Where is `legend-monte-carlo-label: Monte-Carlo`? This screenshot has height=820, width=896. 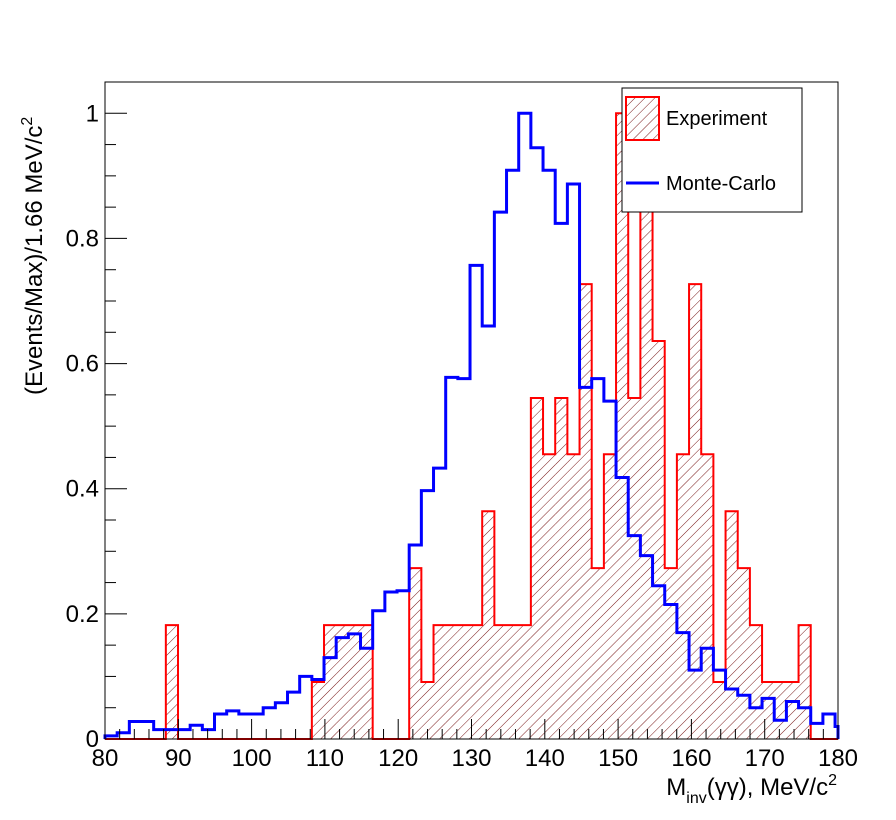 legend-monte-carlo-label: Monte-Carlo is located at coordinates (721, 184).